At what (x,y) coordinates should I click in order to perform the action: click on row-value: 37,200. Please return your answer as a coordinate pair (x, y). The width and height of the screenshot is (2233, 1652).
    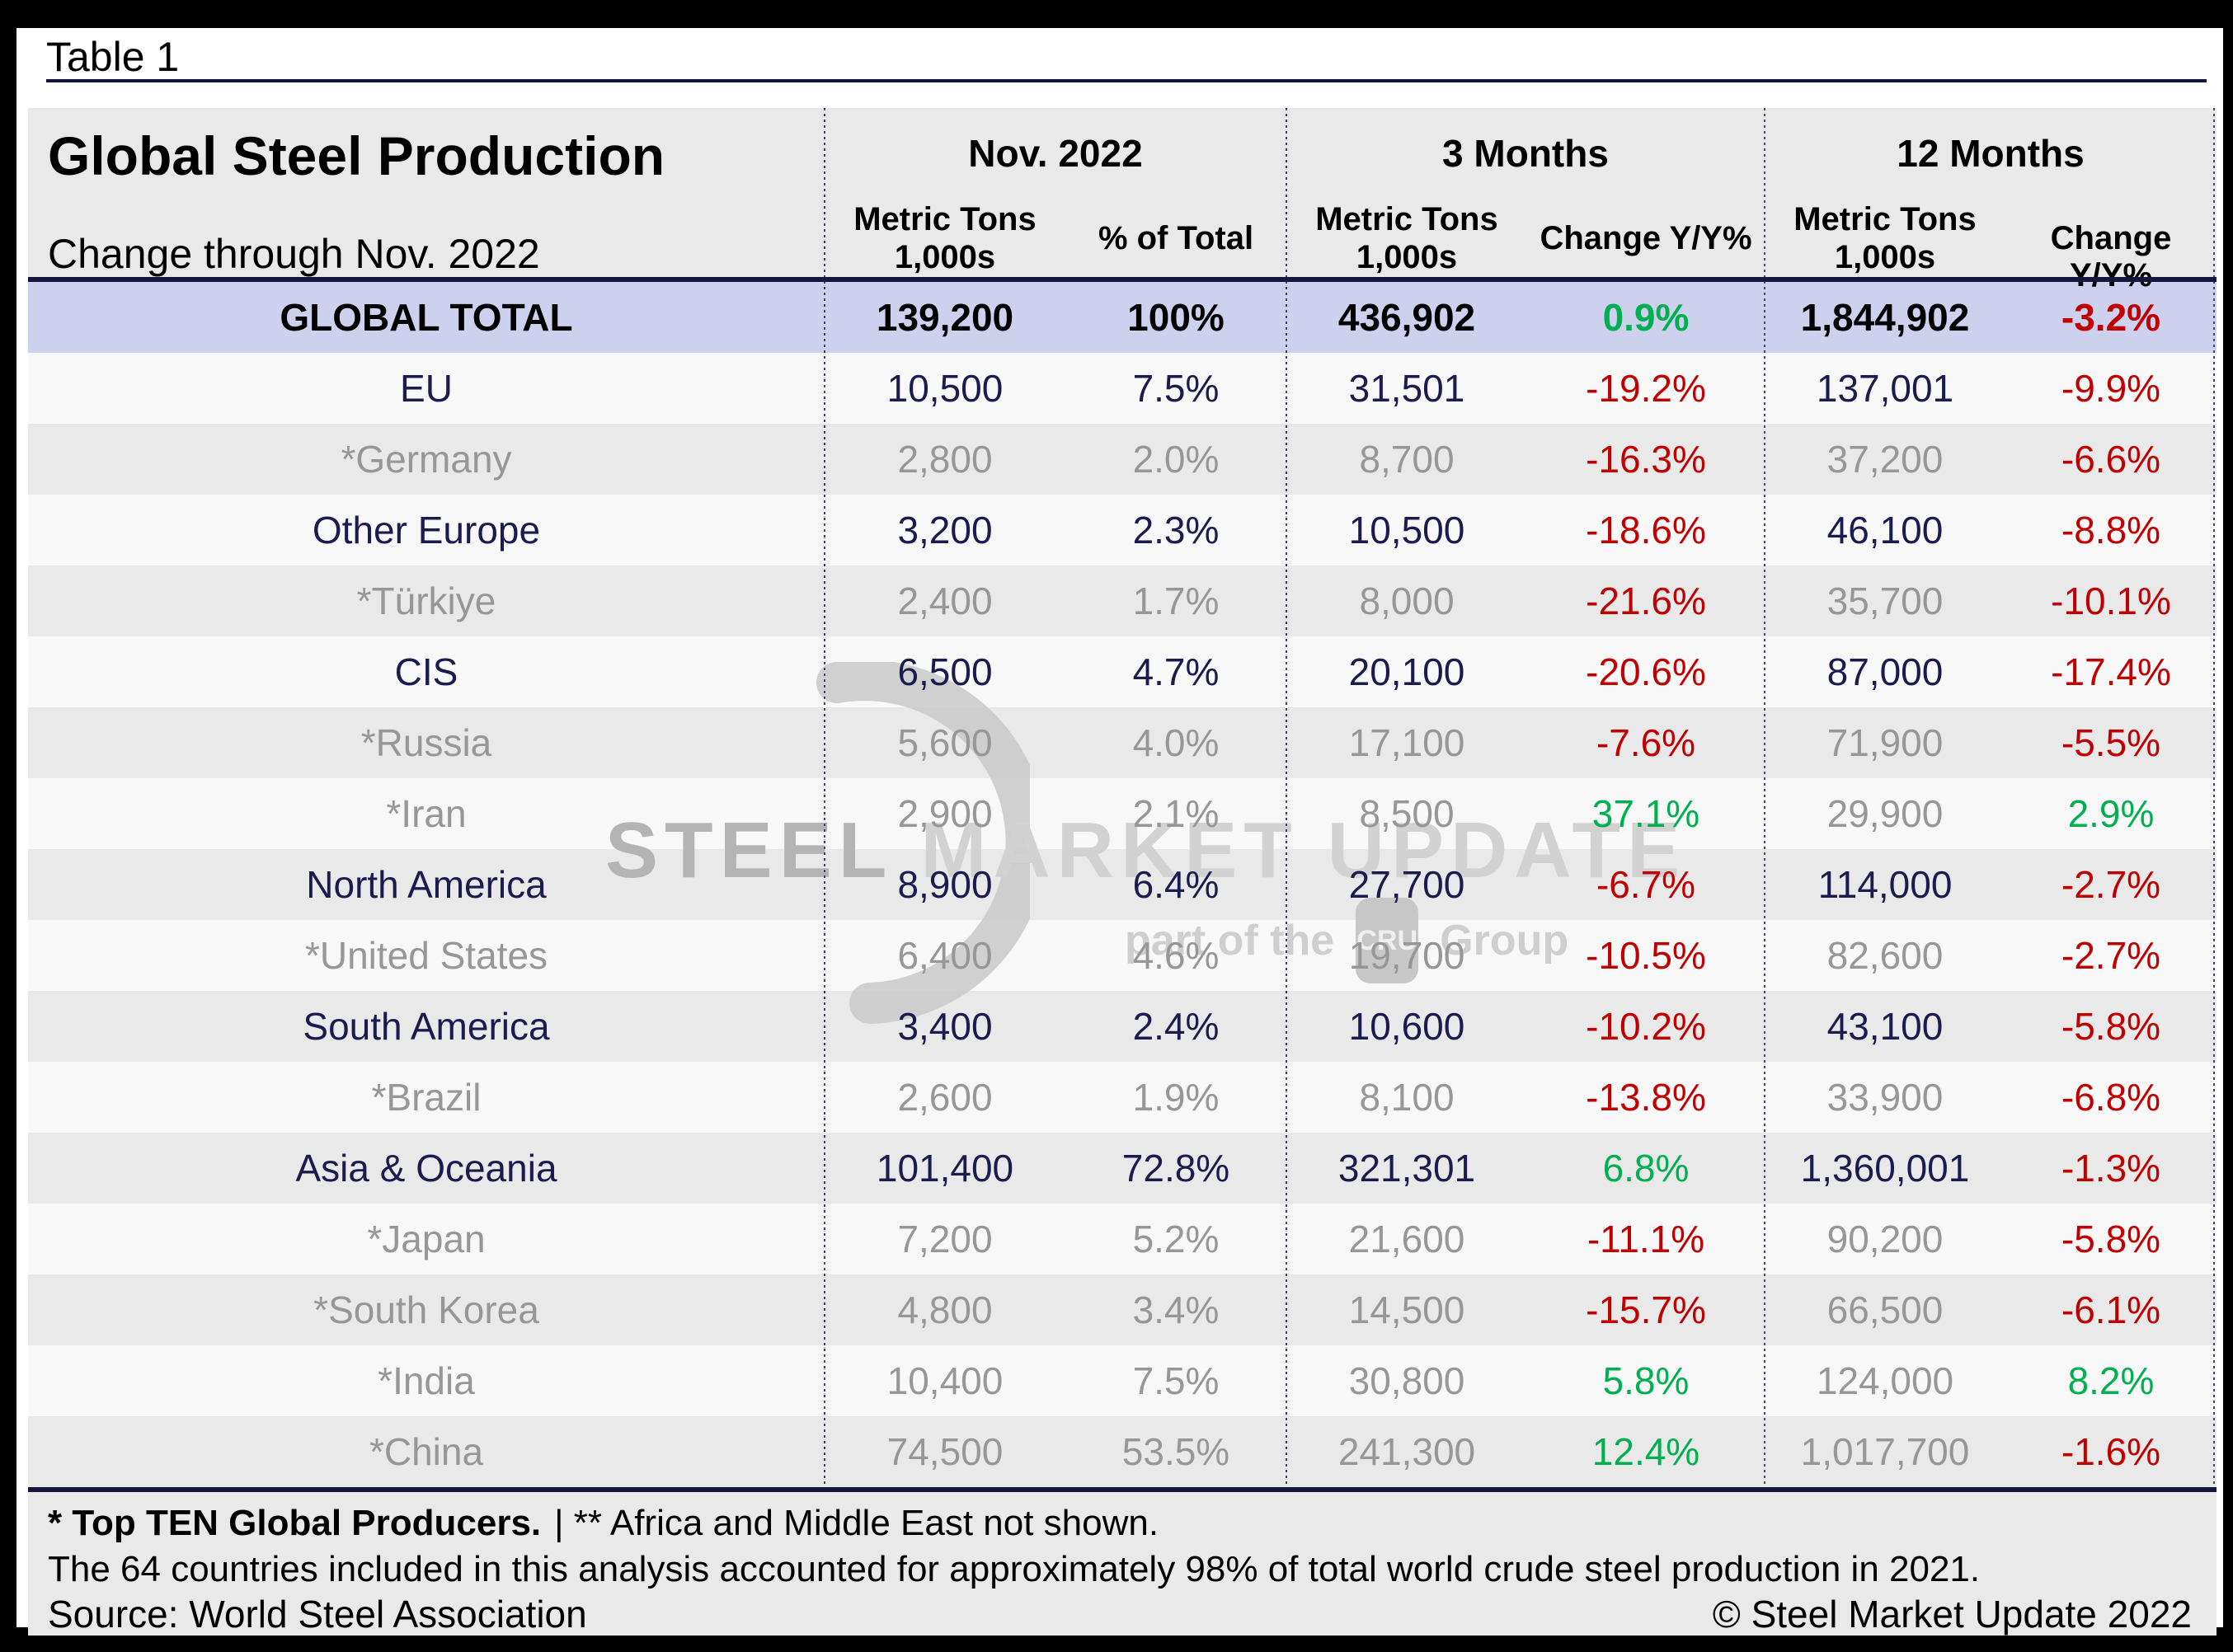
    Looking at the image, I should click on (1885, 460).